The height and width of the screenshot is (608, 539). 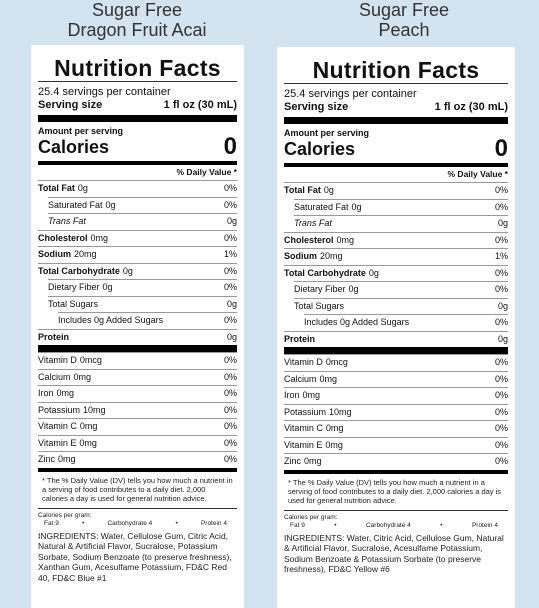 I want to click on nutrient-name: Iron, so click(x=292, y=395).